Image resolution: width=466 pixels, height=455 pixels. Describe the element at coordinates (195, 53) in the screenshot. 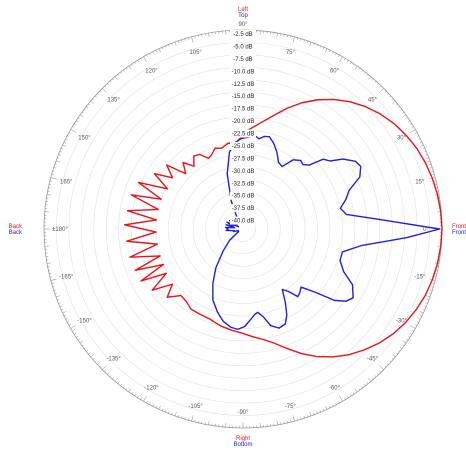

I see `angle-tick-label: 105°` at that location.